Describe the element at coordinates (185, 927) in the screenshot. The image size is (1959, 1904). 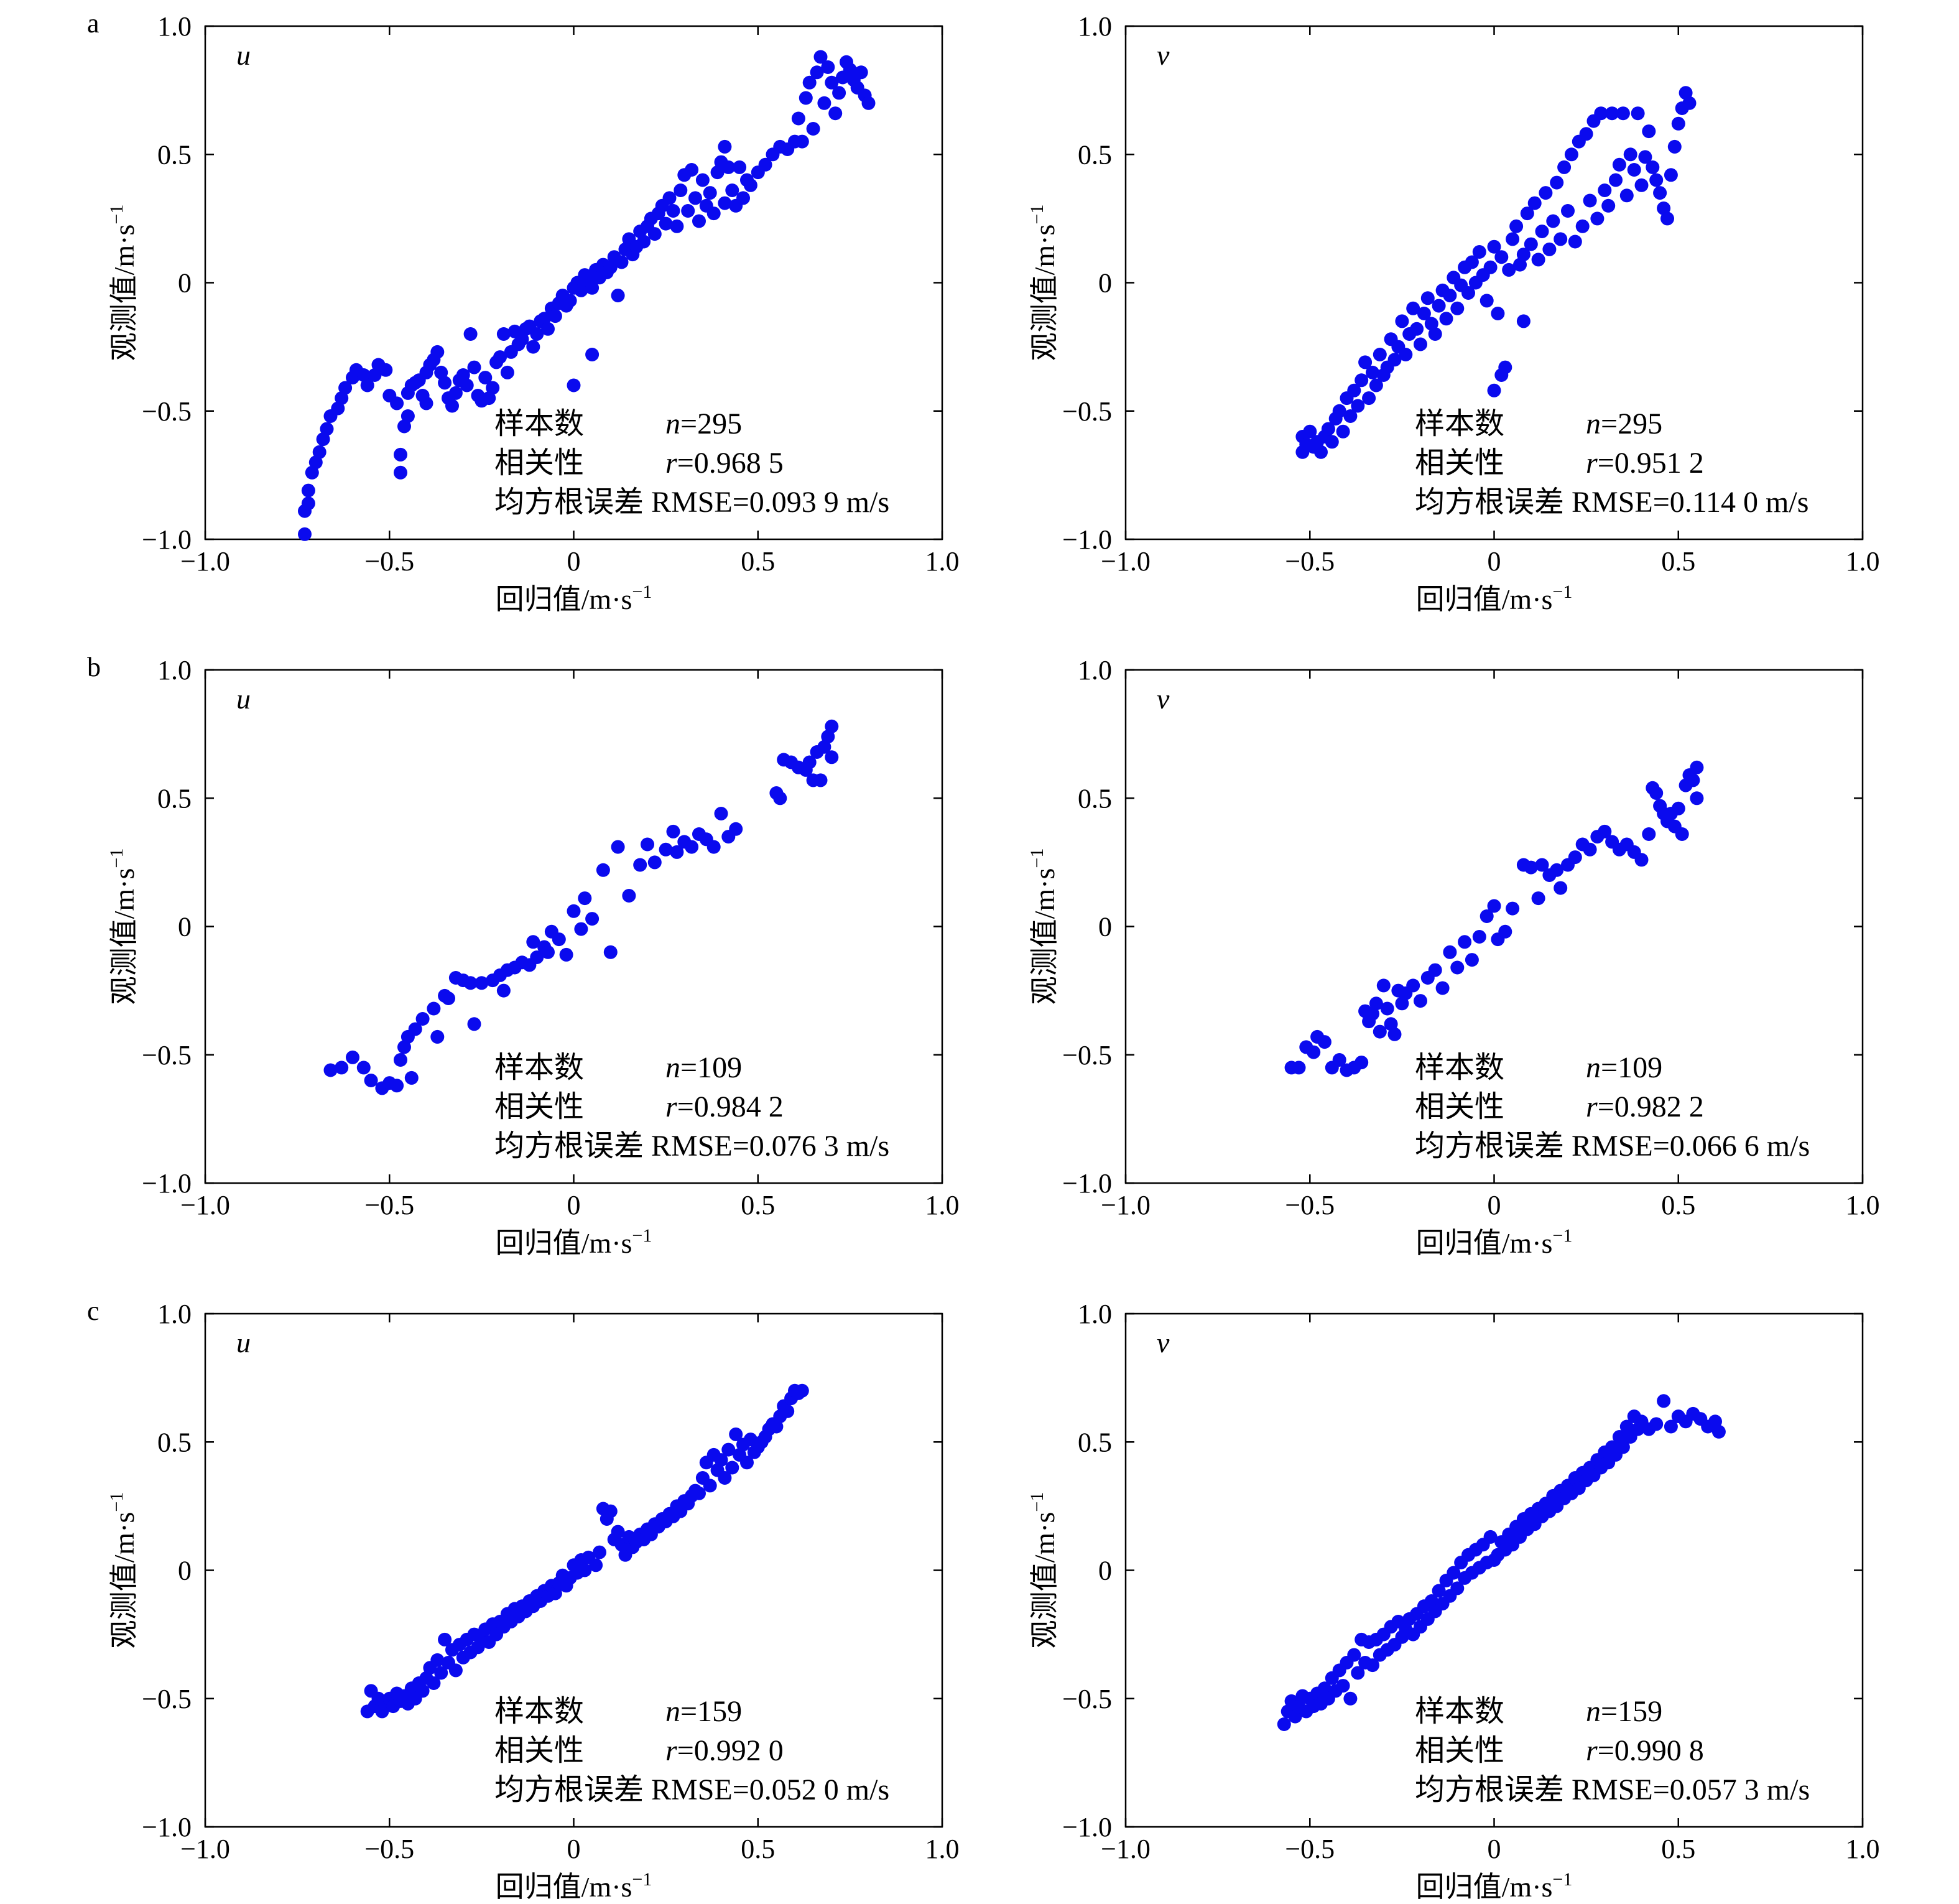
I see `y-tick-label: 0` at that location.